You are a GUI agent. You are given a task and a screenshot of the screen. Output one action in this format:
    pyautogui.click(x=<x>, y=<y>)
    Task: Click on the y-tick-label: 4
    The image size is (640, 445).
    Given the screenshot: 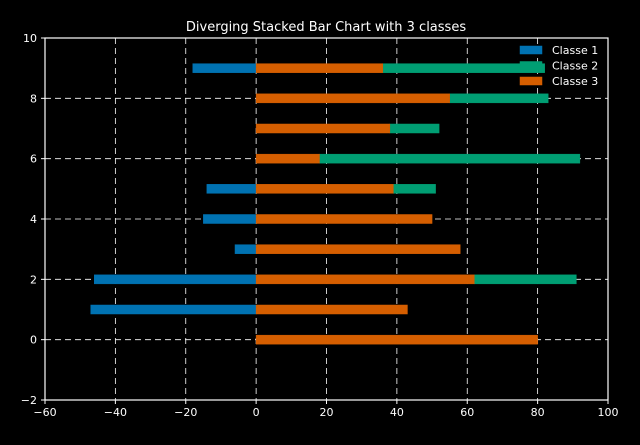 What is the action you would take?
    pyautogui.click(x=33, y=219)
    